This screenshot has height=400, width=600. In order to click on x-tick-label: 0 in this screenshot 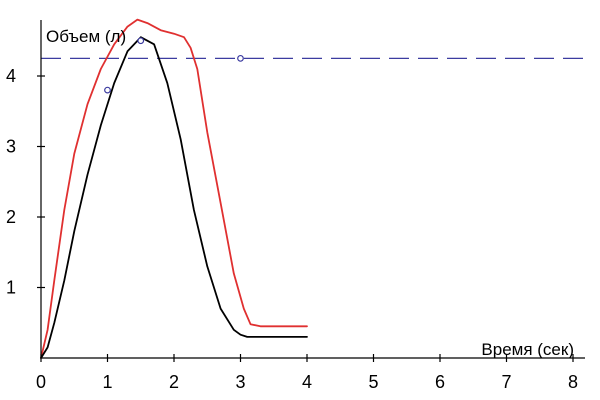, I will do `click(41, 382)`.